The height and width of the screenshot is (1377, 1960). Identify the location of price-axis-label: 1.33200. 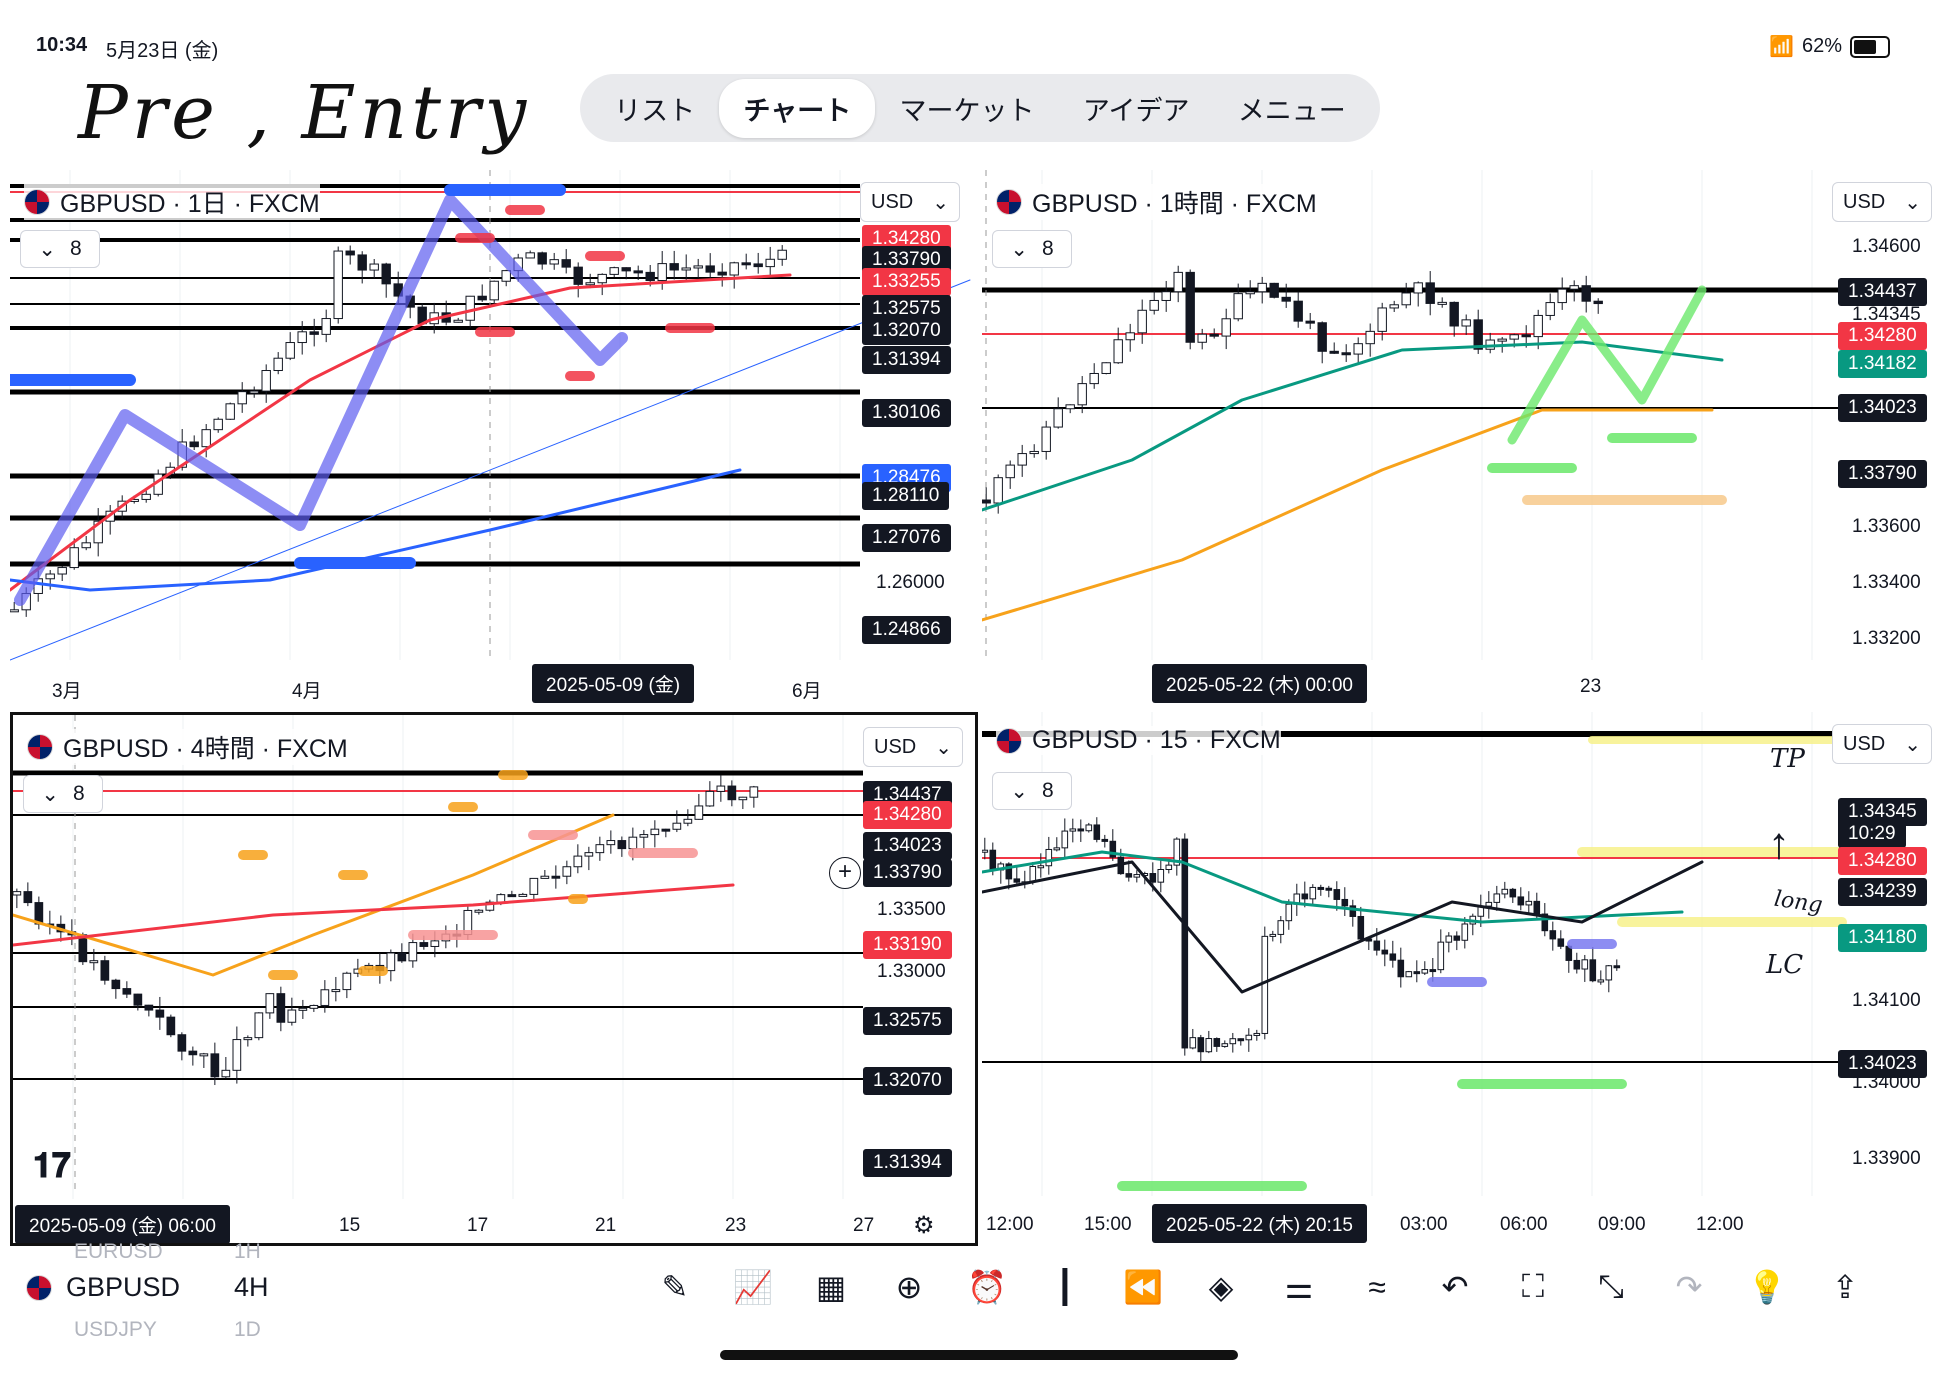
(1886, 638).